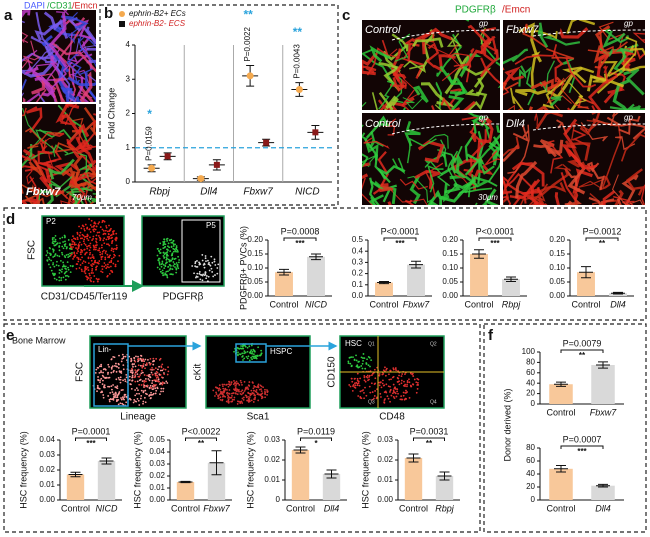  Describe the element at coordinates (557, 239) in the screenshot. I see `y-tick-label: 0.20` at that location.